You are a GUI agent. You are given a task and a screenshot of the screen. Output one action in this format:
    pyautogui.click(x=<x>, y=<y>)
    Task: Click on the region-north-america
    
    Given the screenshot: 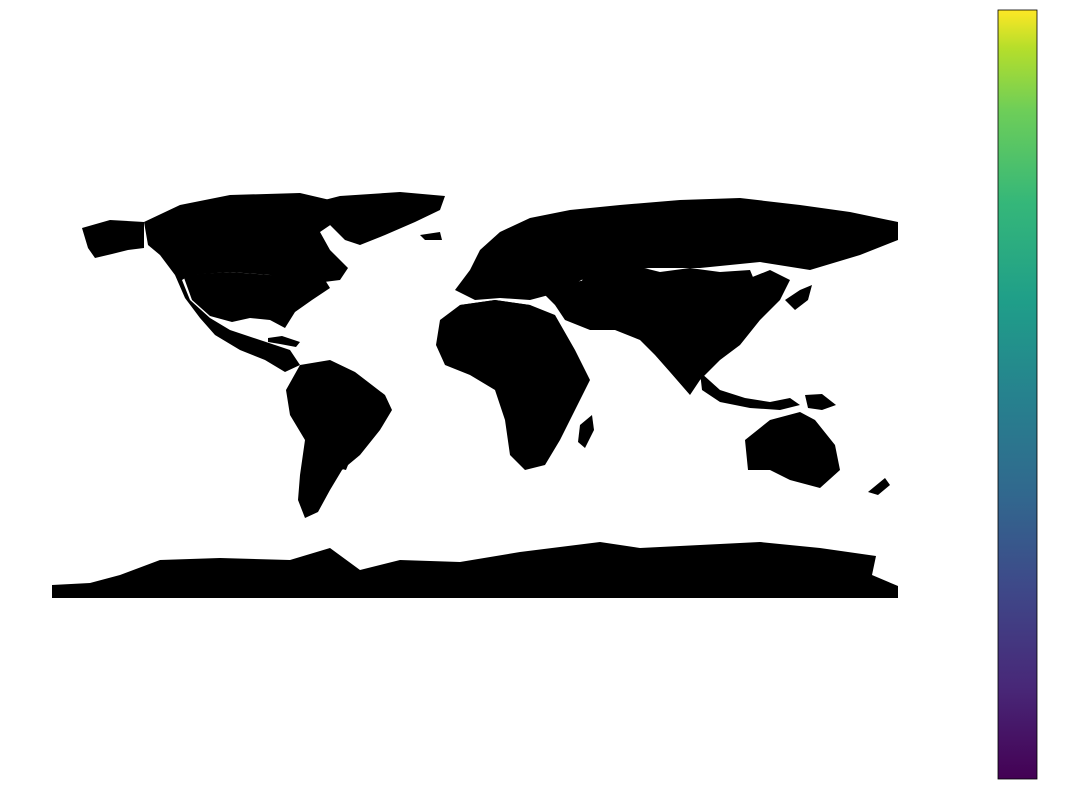 What is the action you would take?
    pyautogui.click(x=246, y=282)
    